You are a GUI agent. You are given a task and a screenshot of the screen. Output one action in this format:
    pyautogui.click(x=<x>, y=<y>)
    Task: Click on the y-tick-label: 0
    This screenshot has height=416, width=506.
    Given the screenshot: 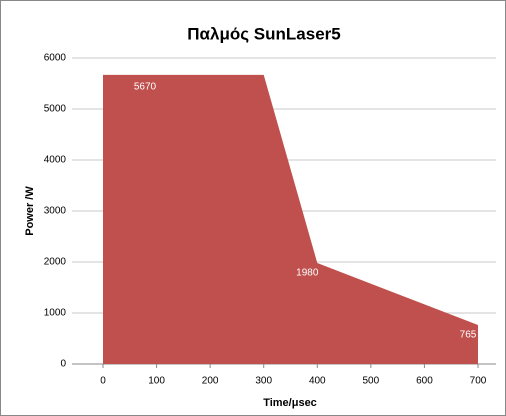 What is the action you would take?
    pyautogui.click(x=63, y=364)
    